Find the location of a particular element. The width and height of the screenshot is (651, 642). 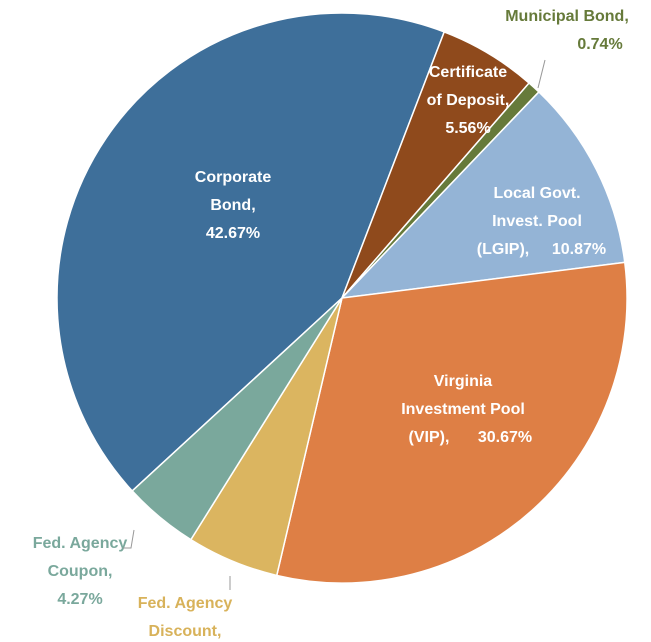

data-label: Certificate of Deposit, 5.56% is located at coordinates (468, 100).